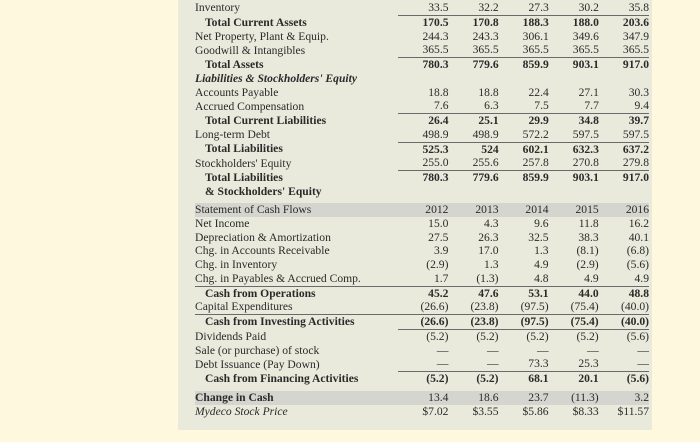 The image size is (700, 442). What do you see at coordinates (241, 411) in the screenshot?
I see `row-label: Mydeco Stock Price` at bounding box center [241, 411].